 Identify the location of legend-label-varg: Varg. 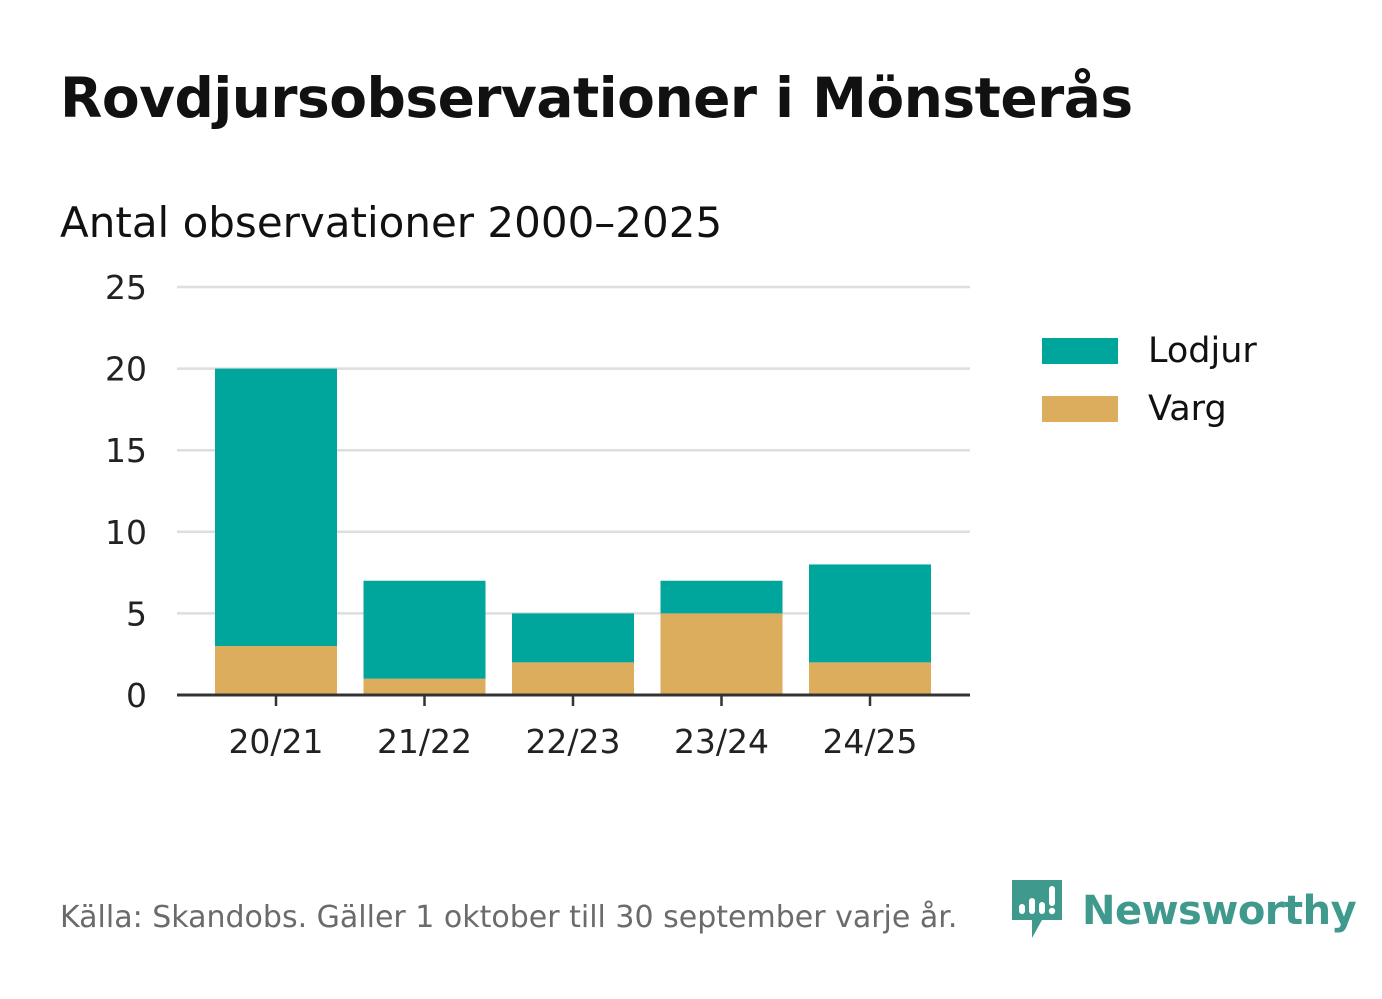
(1187, 409).